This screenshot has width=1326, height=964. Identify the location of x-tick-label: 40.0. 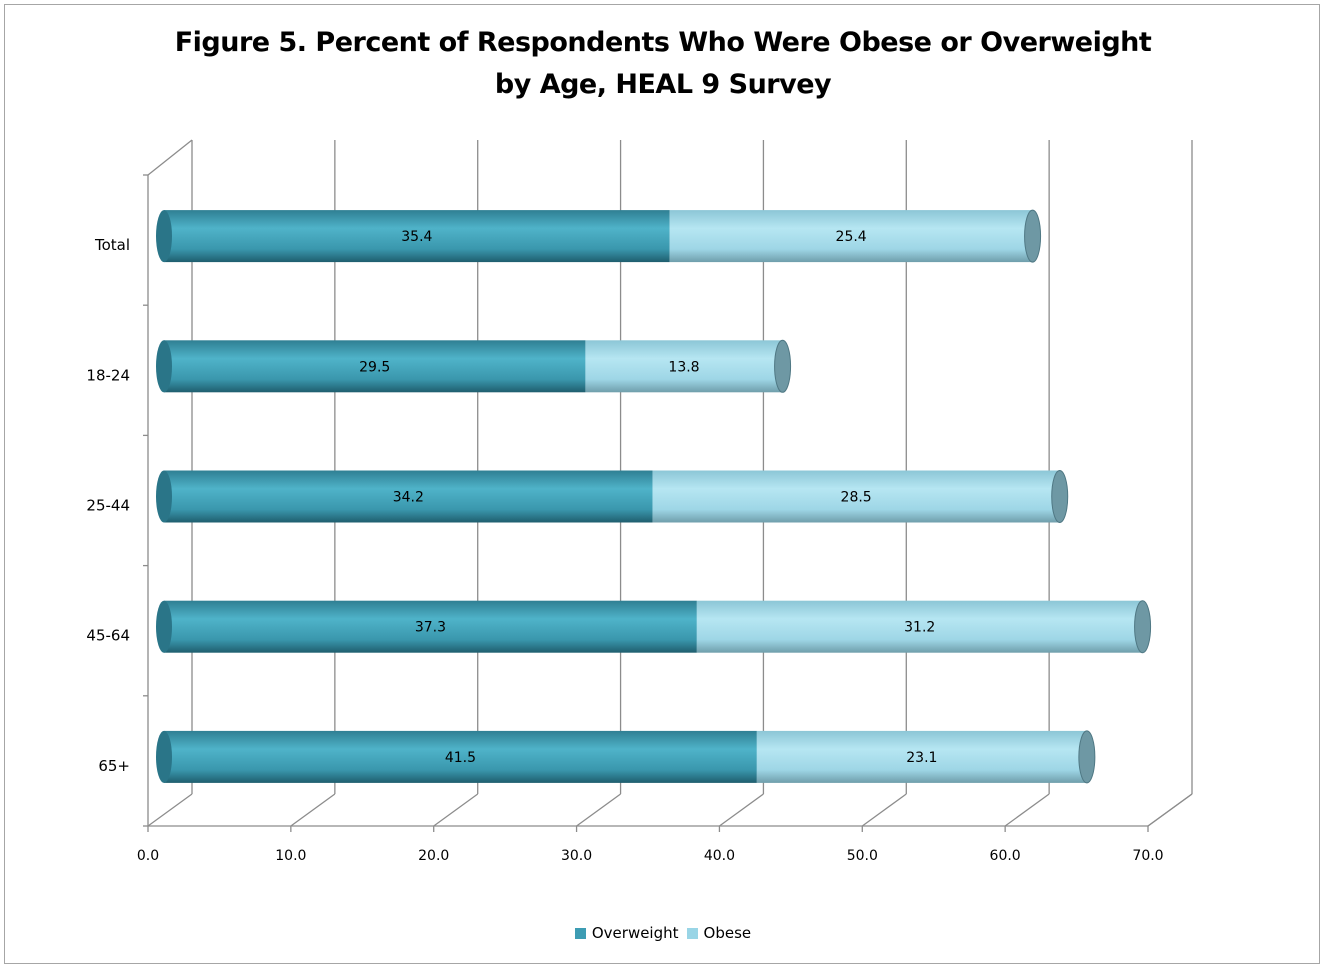
(719, 856).